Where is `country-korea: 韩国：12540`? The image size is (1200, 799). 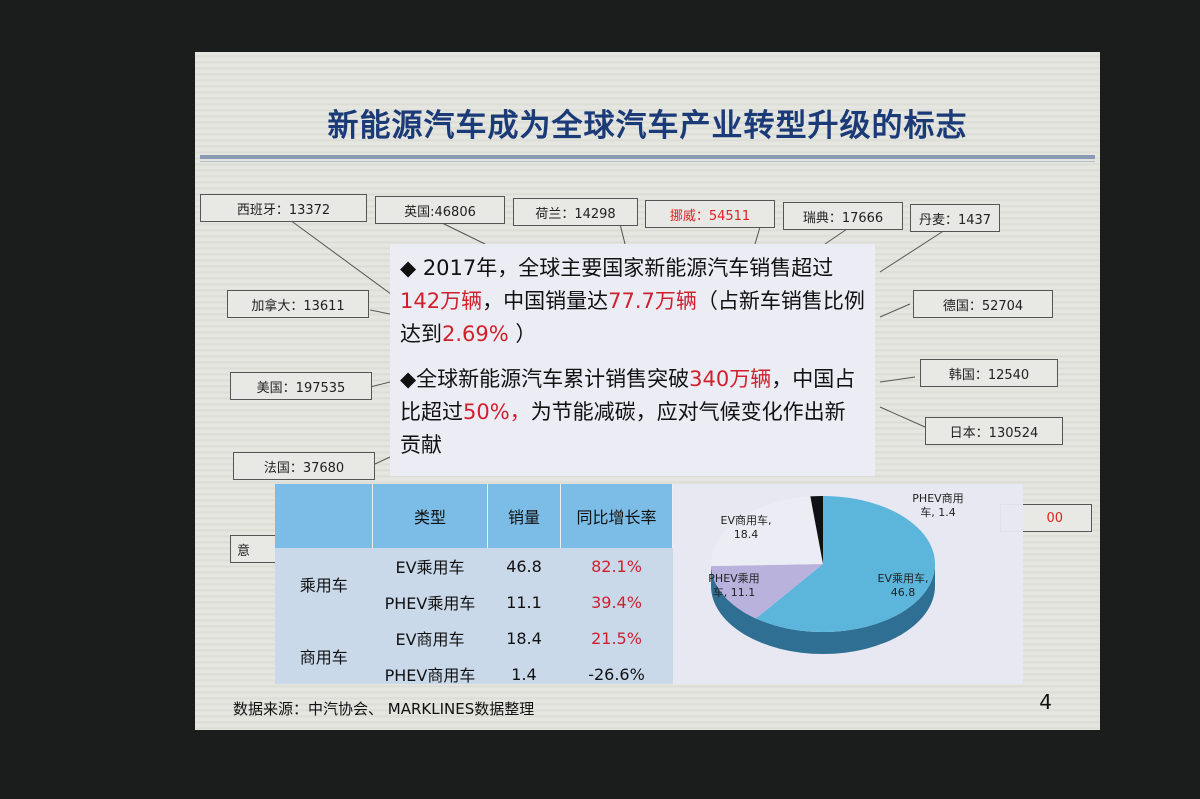
country-korea: 韩国：12540 is located at coordinates (989, 373).